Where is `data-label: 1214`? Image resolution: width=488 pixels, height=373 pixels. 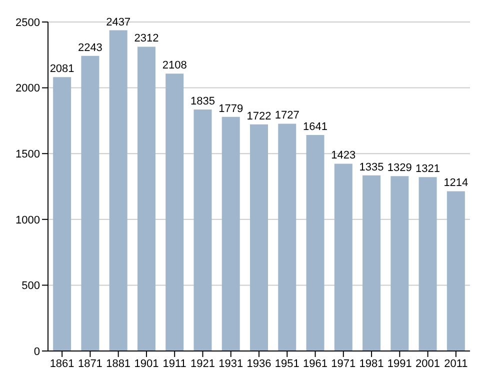 data-label: 1214 is located at coordinates (456, 183).